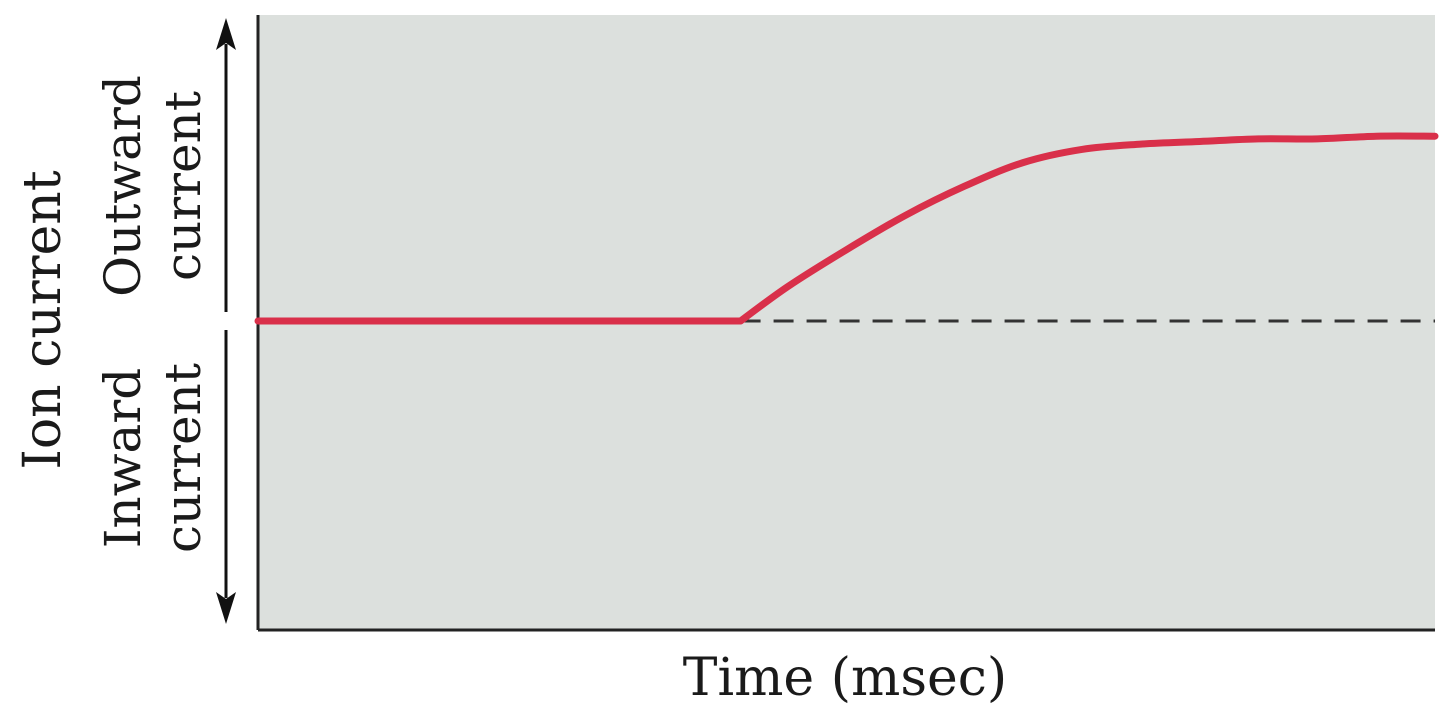 The height and width of the screenshot is (709, 1440). What do you see at coordinates (226, 608) in the screenshot?
I see `inward-arrowhead-icon` at bounding box center [226, 608].